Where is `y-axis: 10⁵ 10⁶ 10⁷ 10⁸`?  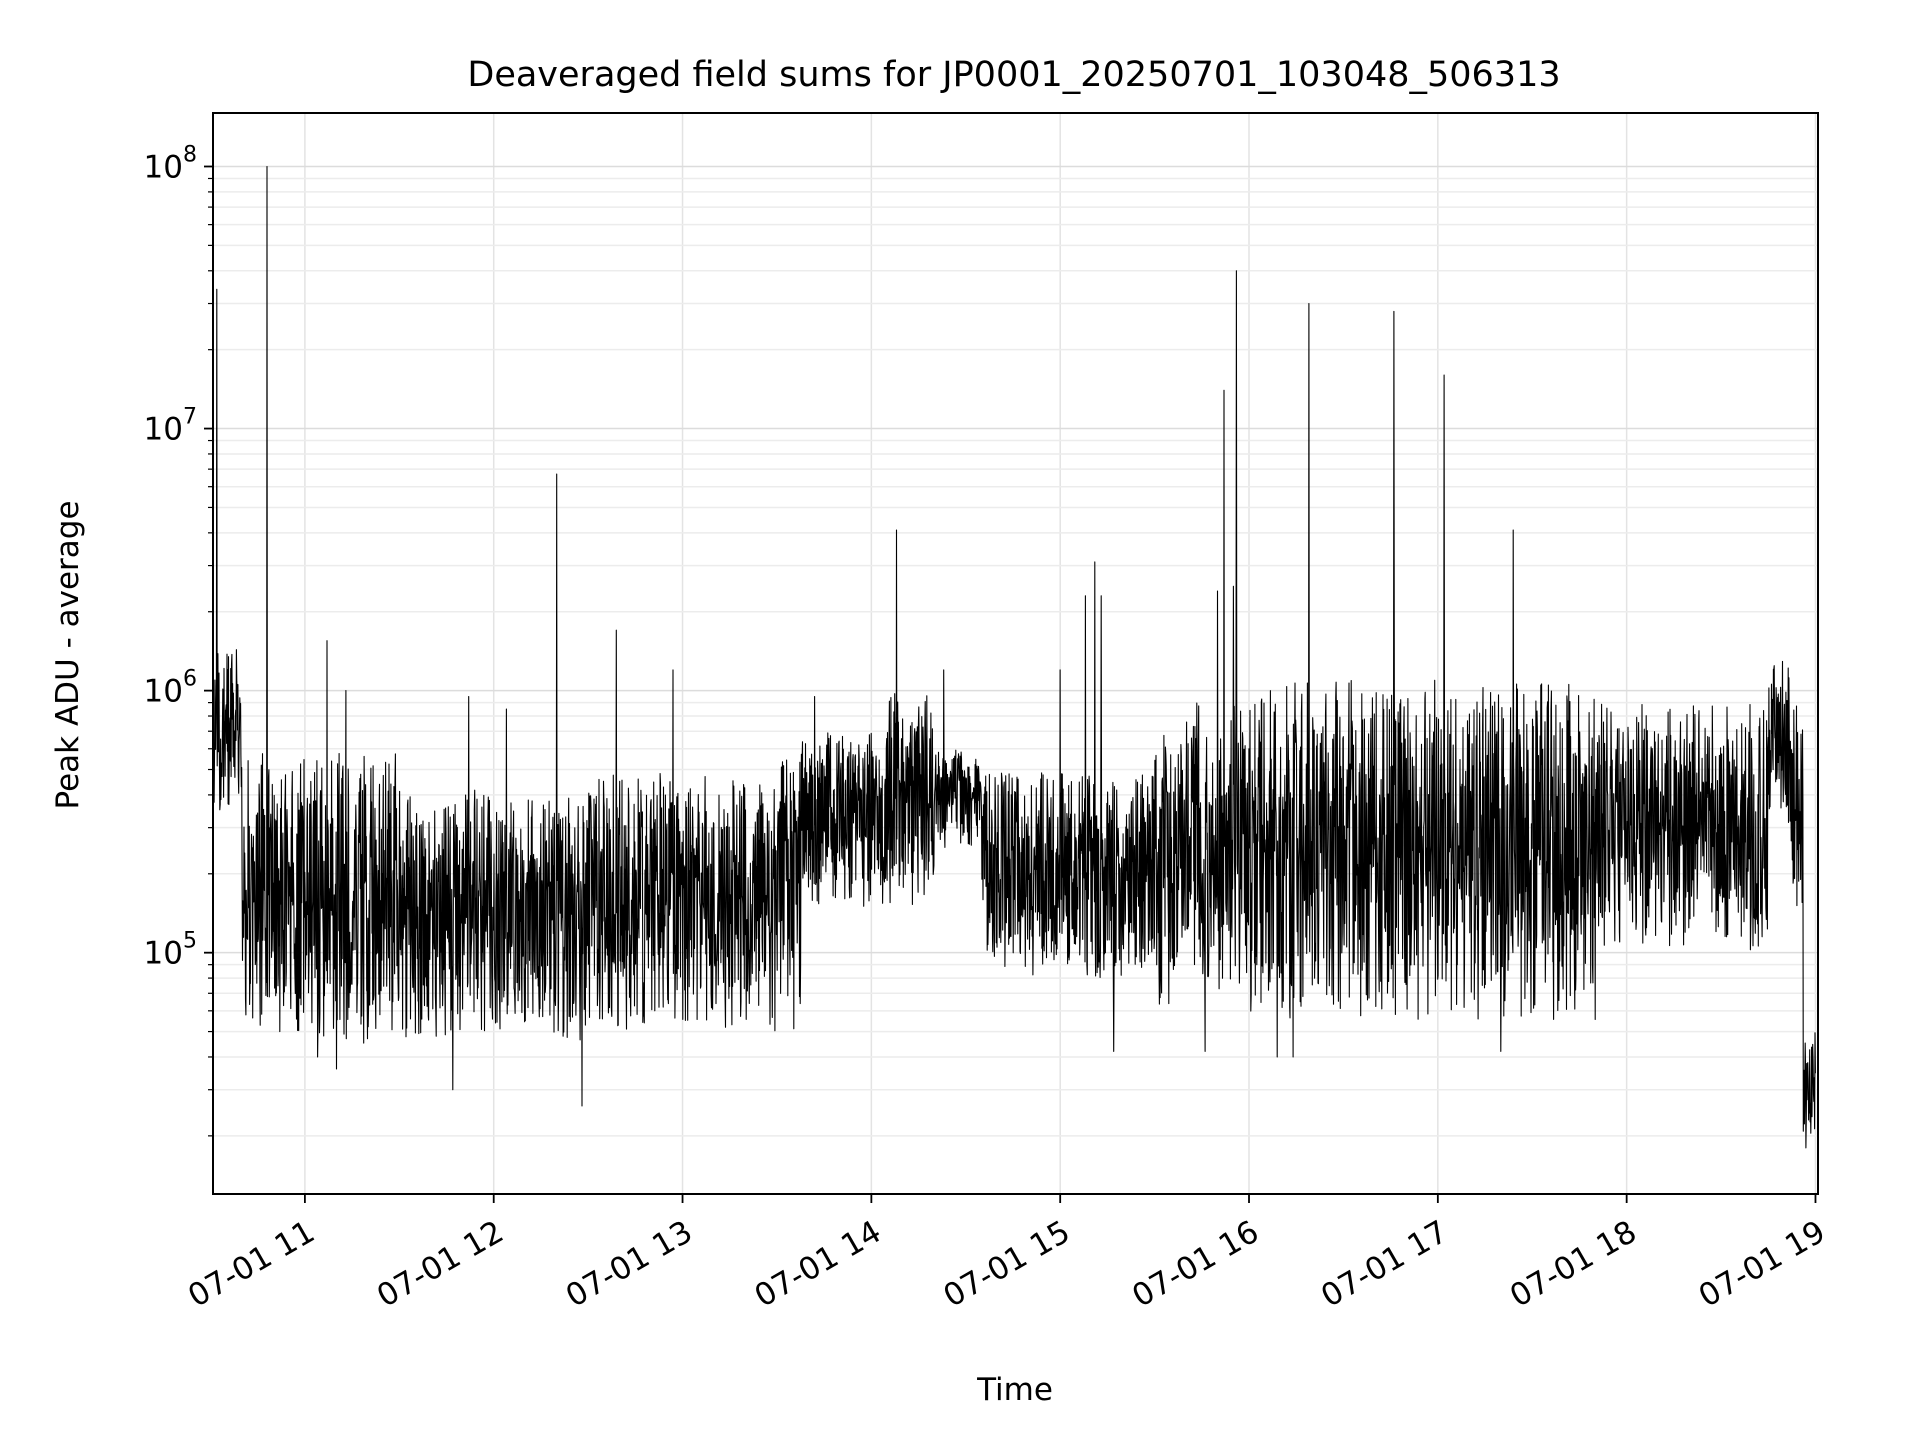 y-axis: 10⁵ 10⁶ 10⁷ 10⁸ is located at coordinates (178, 639).